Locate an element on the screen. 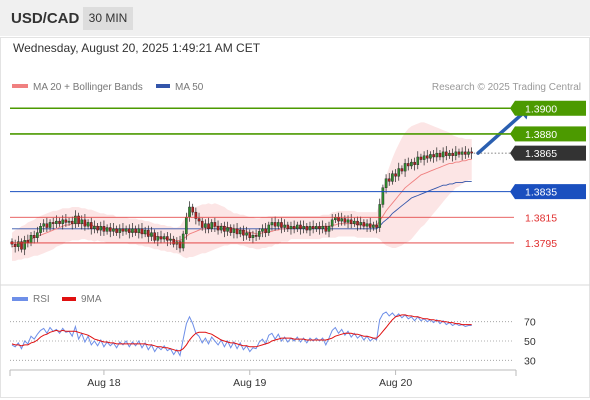  legend-ma20-label: MA 20 + Bollinger Bands is located at coordinates (88, 87).